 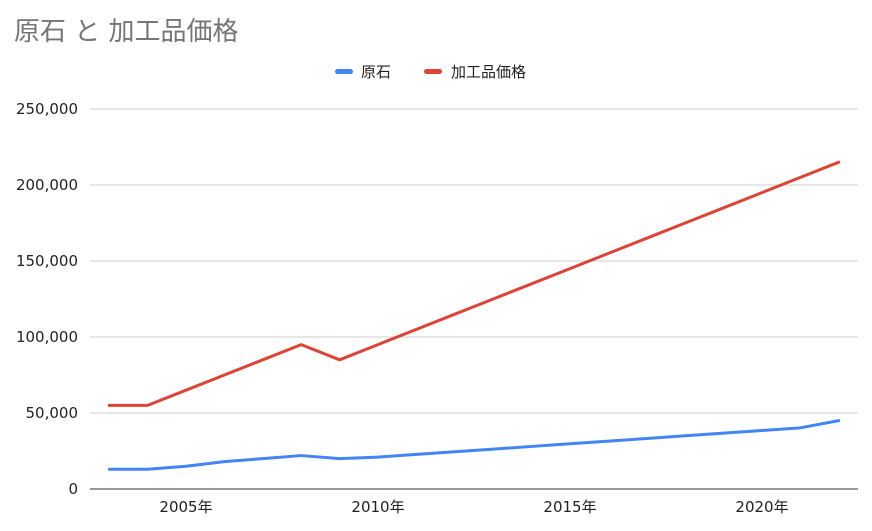 I want to click on legend: 原石 加工品価格, so click(x=430, y=72).